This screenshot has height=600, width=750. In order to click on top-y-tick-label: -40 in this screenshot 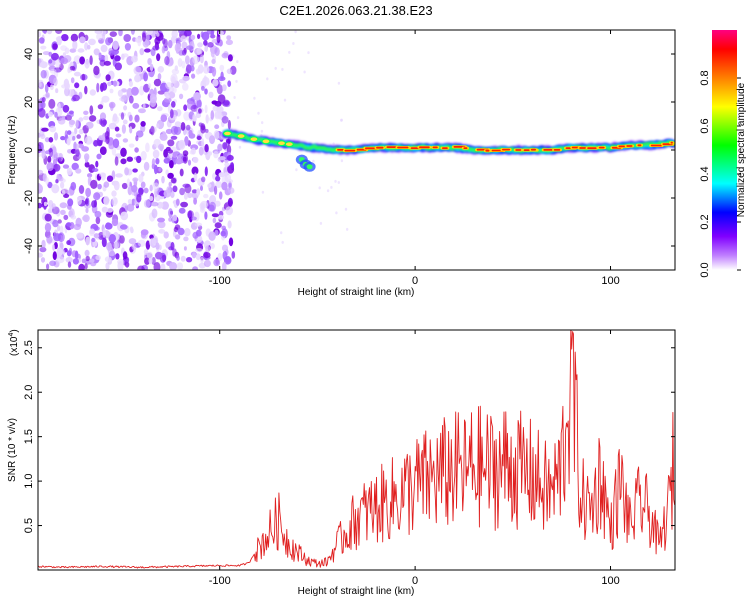, I will do `click(29, 246)`.